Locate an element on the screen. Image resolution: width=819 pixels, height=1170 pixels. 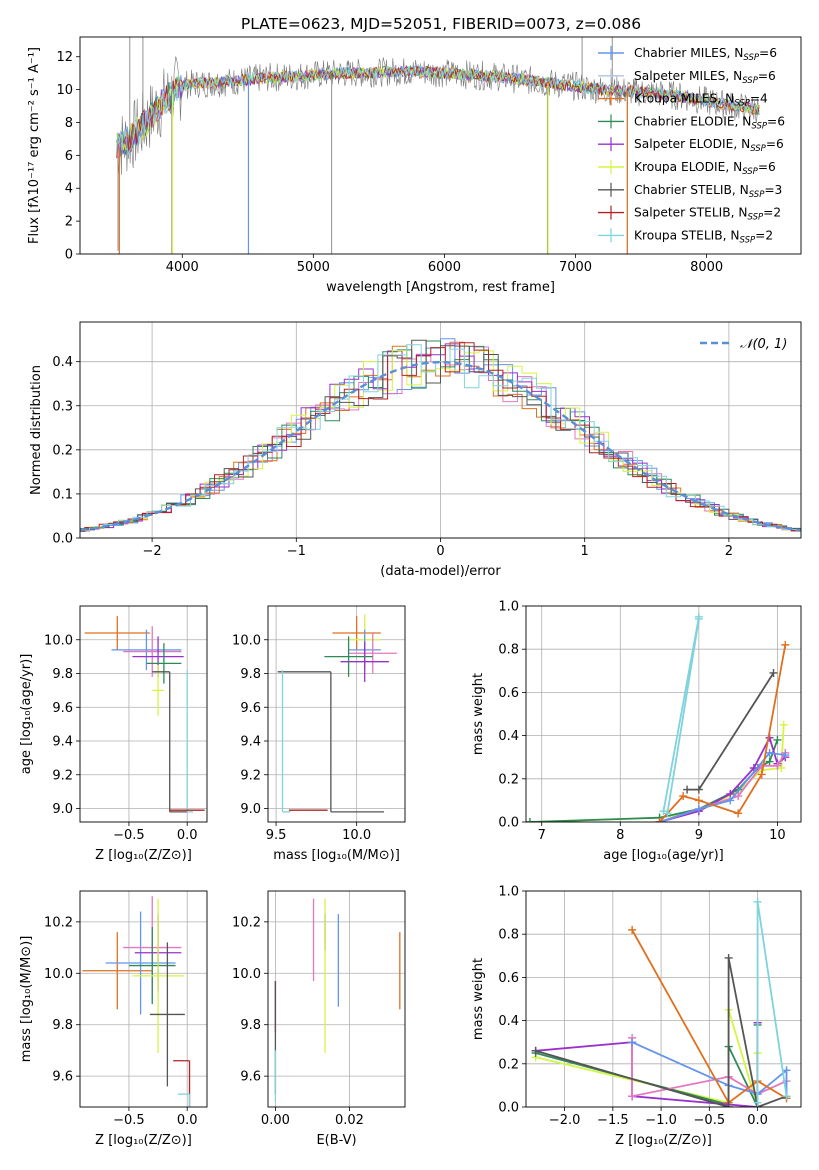
y-axis-label: mass weight is located at coordinates (478, 999).